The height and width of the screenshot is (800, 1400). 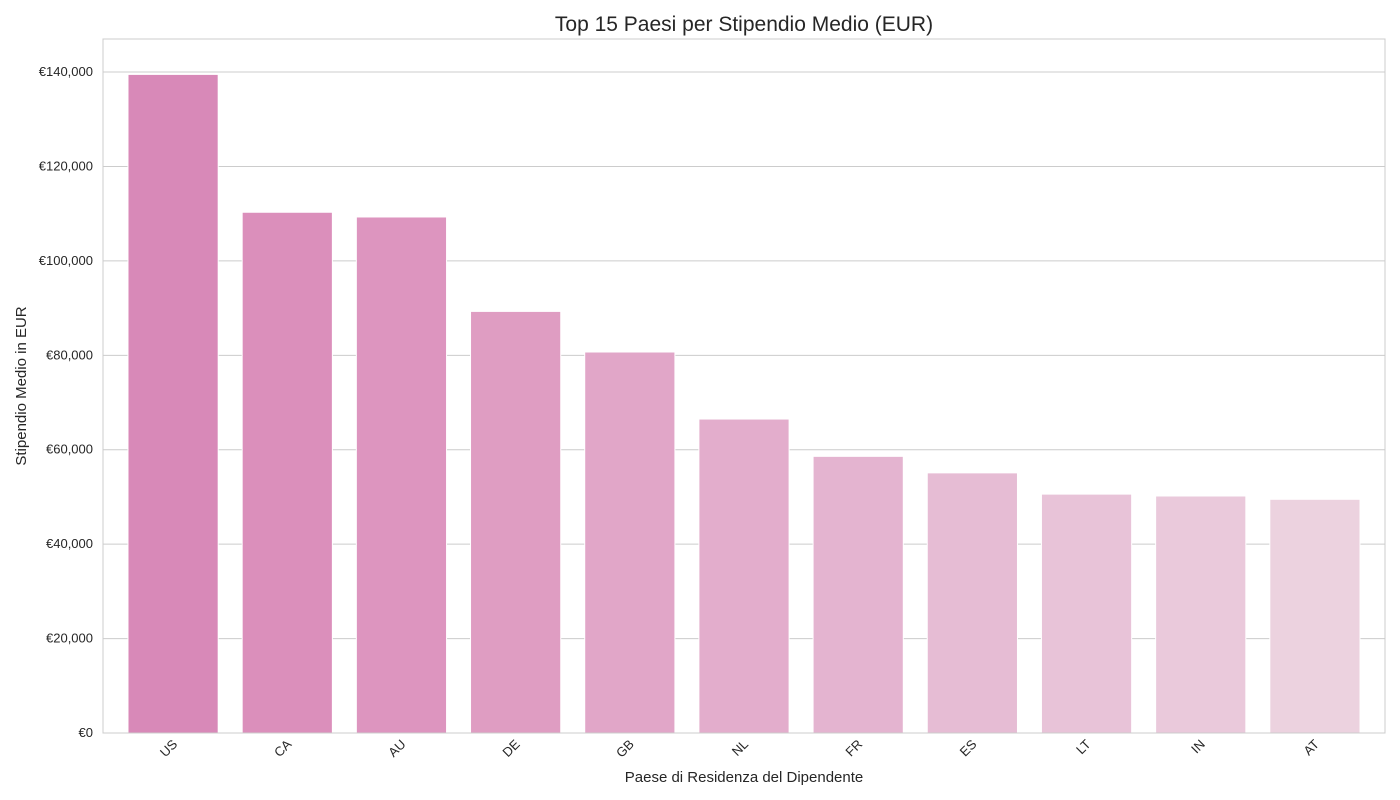 I want to click on bar-ca, so click(x=287, y=472).